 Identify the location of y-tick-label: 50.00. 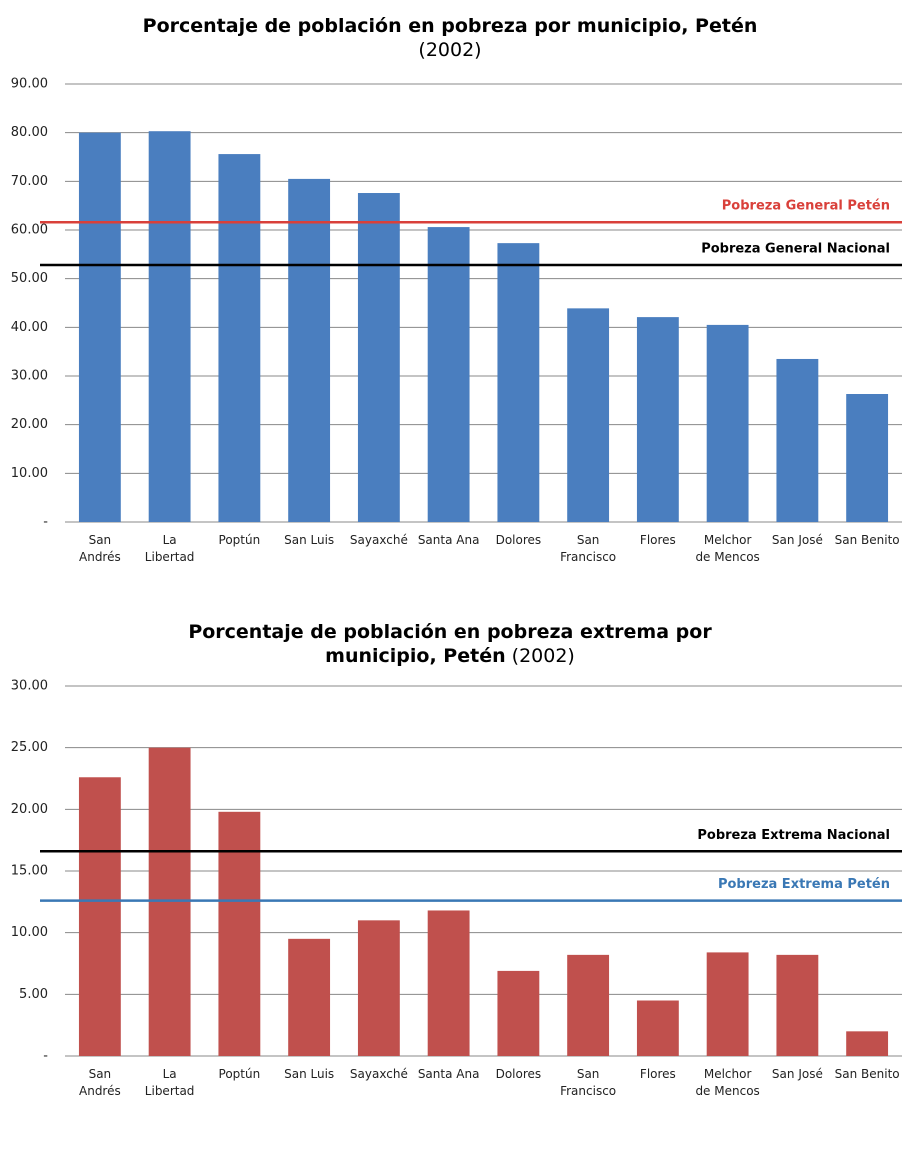
(29, 278).